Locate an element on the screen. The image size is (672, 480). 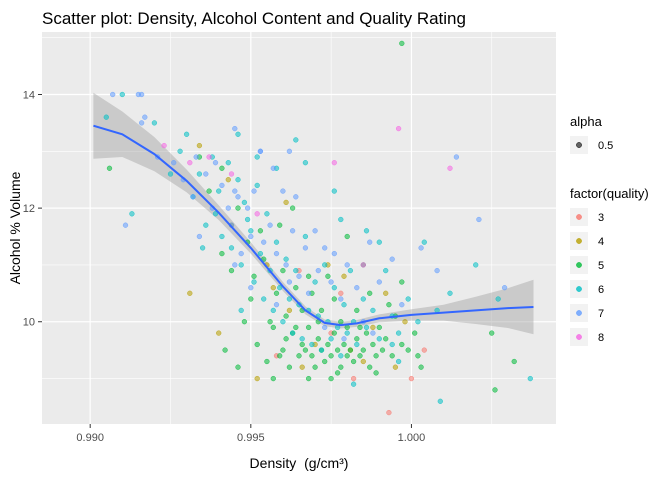
quality-legend-title: factor(quality) is located at coordinates (609, 193).